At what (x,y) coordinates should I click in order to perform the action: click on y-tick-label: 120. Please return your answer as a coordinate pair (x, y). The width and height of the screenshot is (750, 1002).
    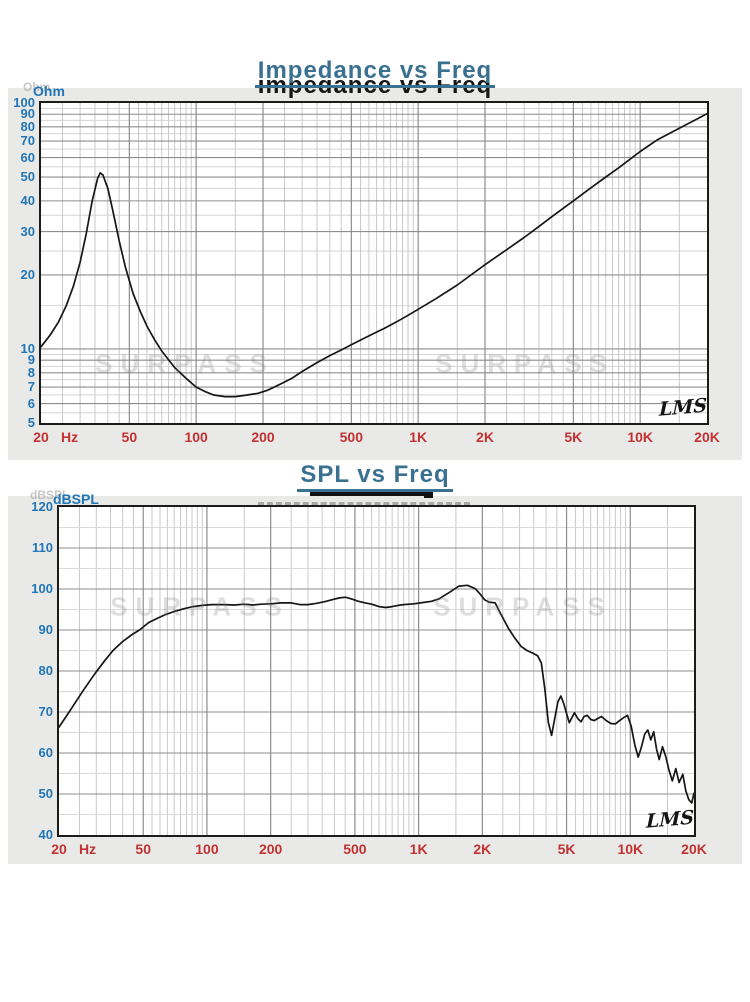
    Looking at the image, I should click on (42, 506).